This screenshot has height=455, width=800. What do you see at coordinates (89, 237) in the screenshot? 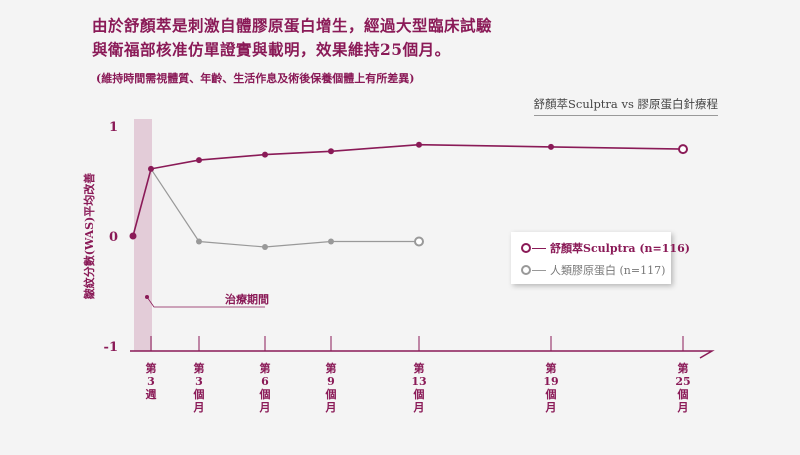
I see `y-axis-label: 皺紋分數(WAS)平均改善` at bounding box center [89, 237].